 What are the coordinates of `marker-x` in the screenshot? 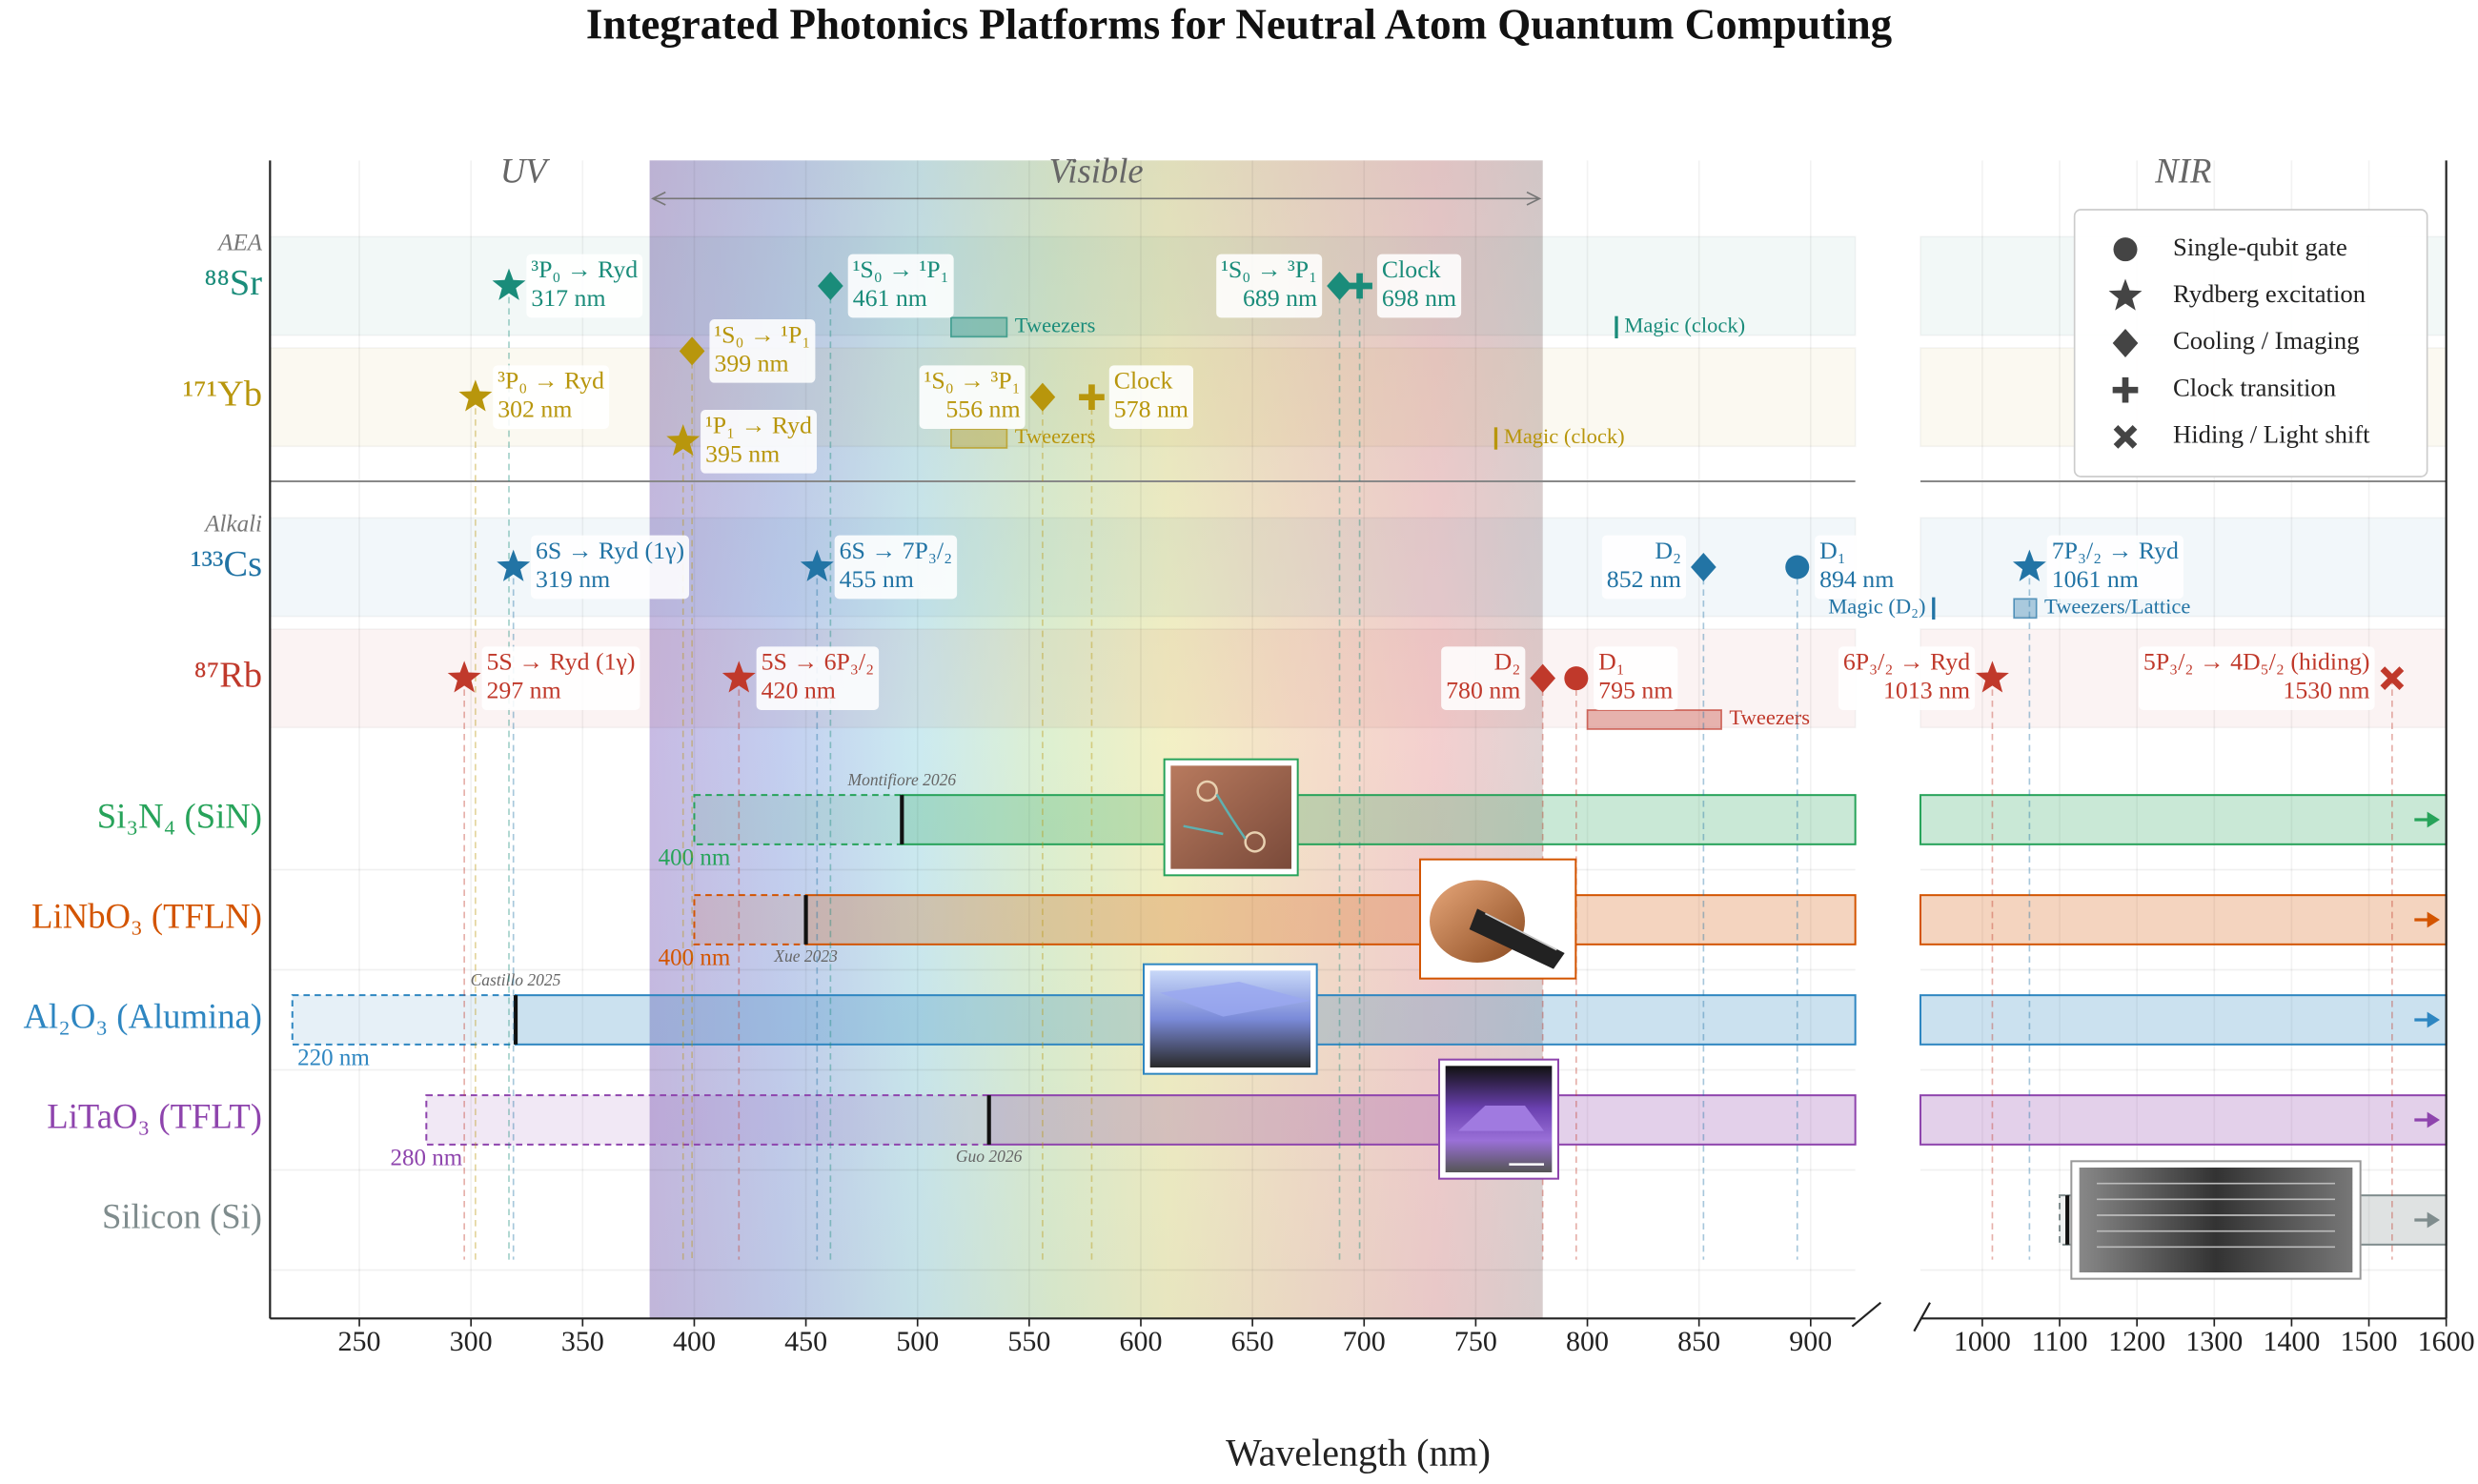 It's located at (2126, 436).